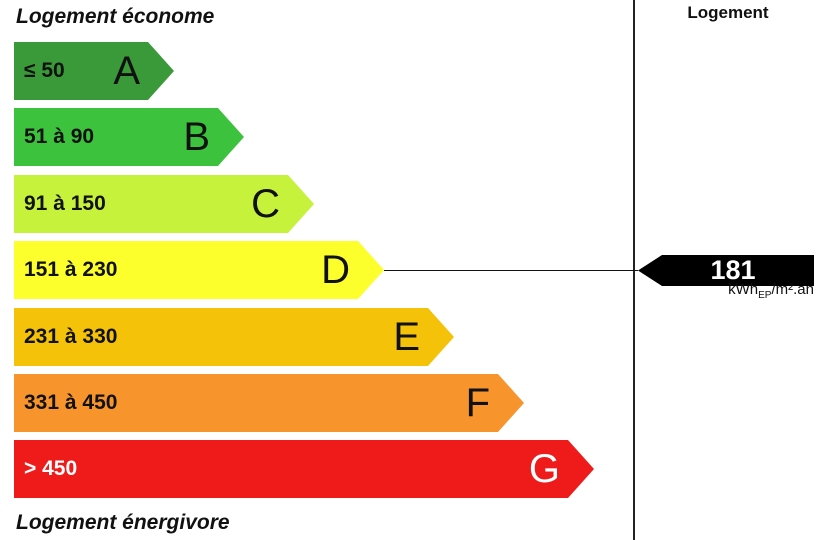 This screenshot has height=540, width=820. What do you see at coordinates (792, 289) in the screenshot?
I see `unit-rest: /m².an` at bounding box center [792, 289].